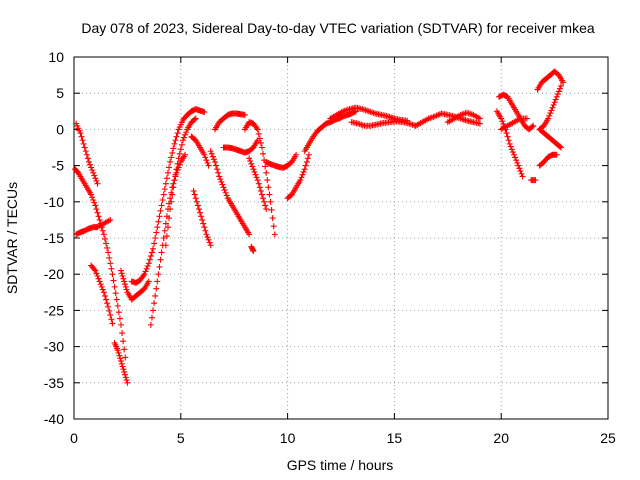 This screenshot has height=480, width=640. Describe the element at coordinates (56, 57) in the screenshot. I see `y-tick-label: 10` at that location.